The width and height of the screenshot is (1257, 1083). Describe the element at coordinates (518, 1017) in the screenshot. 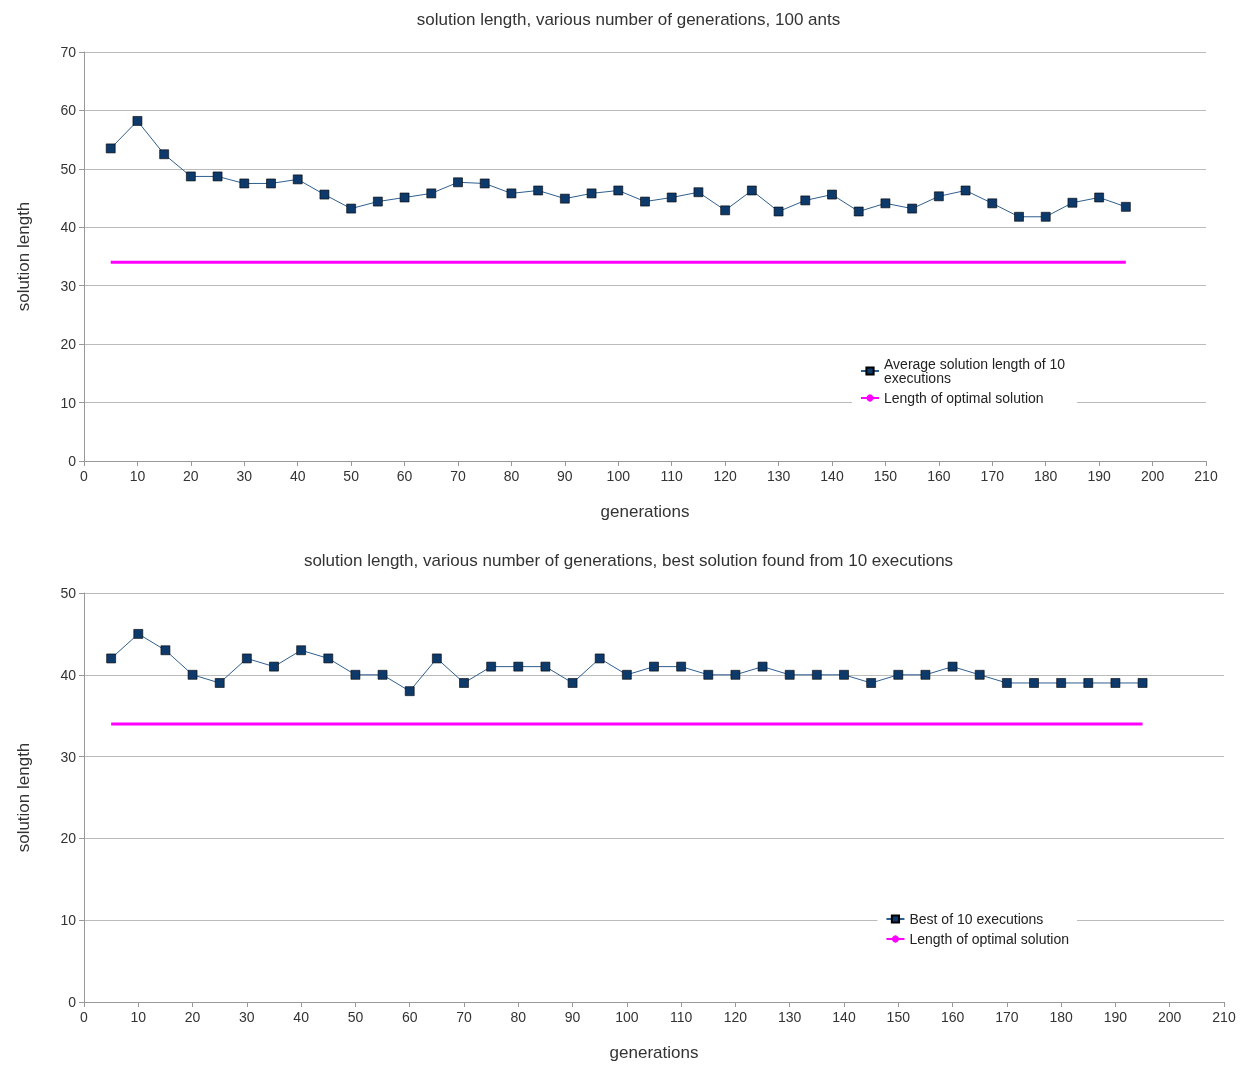

I see `x-tick-label: 80` at that location.